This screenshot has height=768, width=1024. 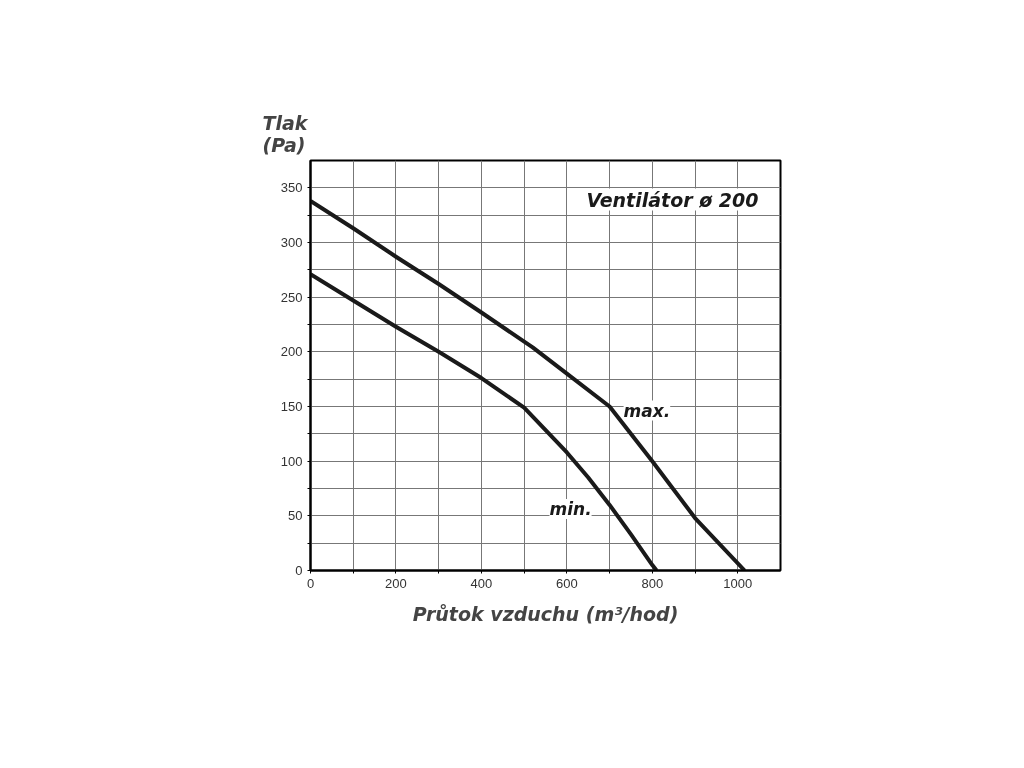 I want to click on y-tick-label: 200, so click(x=291, y=352).